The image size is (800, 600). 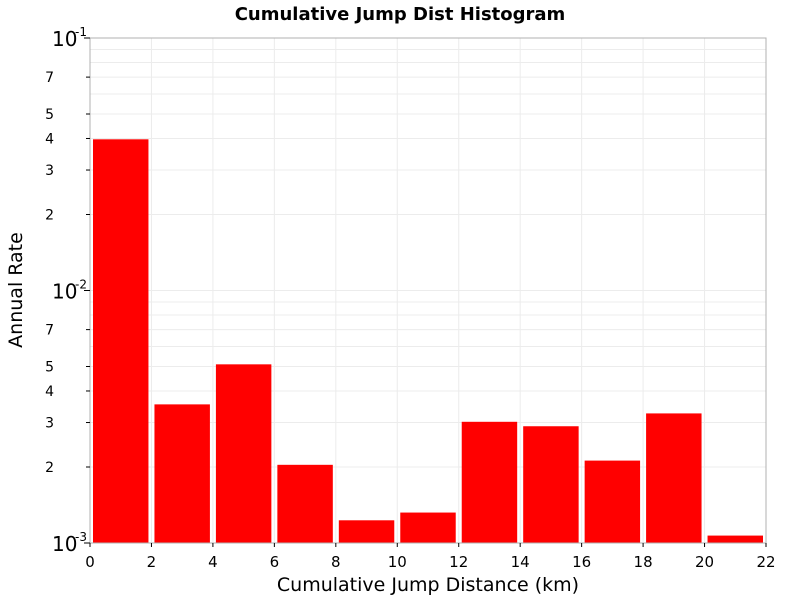 What do you see at coordinates (81, 537) in the screenshot?
I see `y-decade-exponent: -3` at bounding box center [81, 537].